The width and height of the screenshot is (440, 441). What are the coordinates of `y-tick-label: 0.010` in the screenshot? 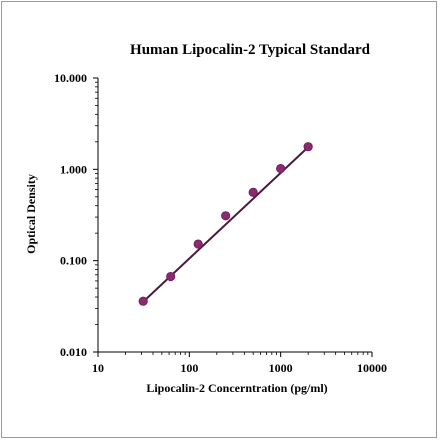 It's located at (73, 352).